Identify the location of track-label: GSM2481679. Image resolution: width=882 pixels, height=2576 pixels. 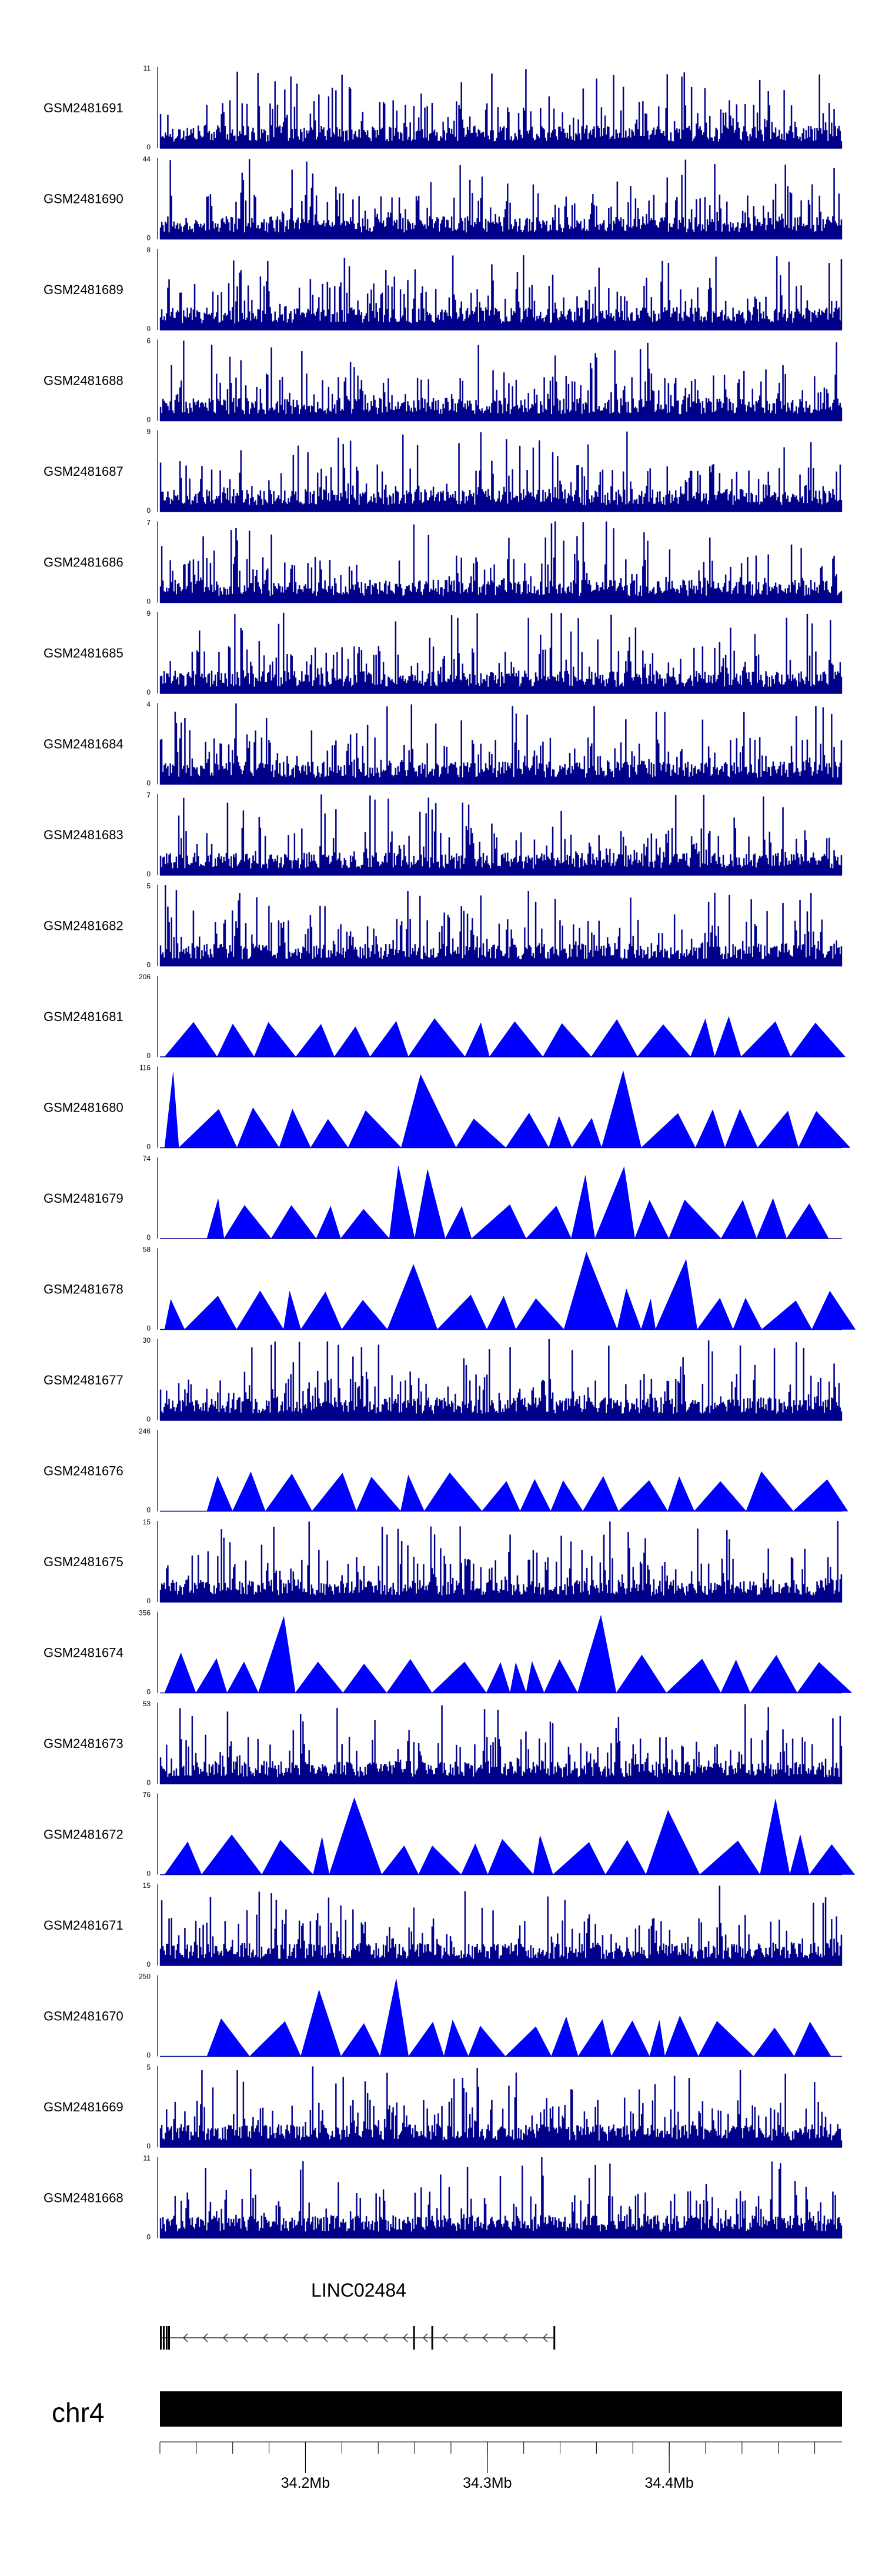
(83, 1198).